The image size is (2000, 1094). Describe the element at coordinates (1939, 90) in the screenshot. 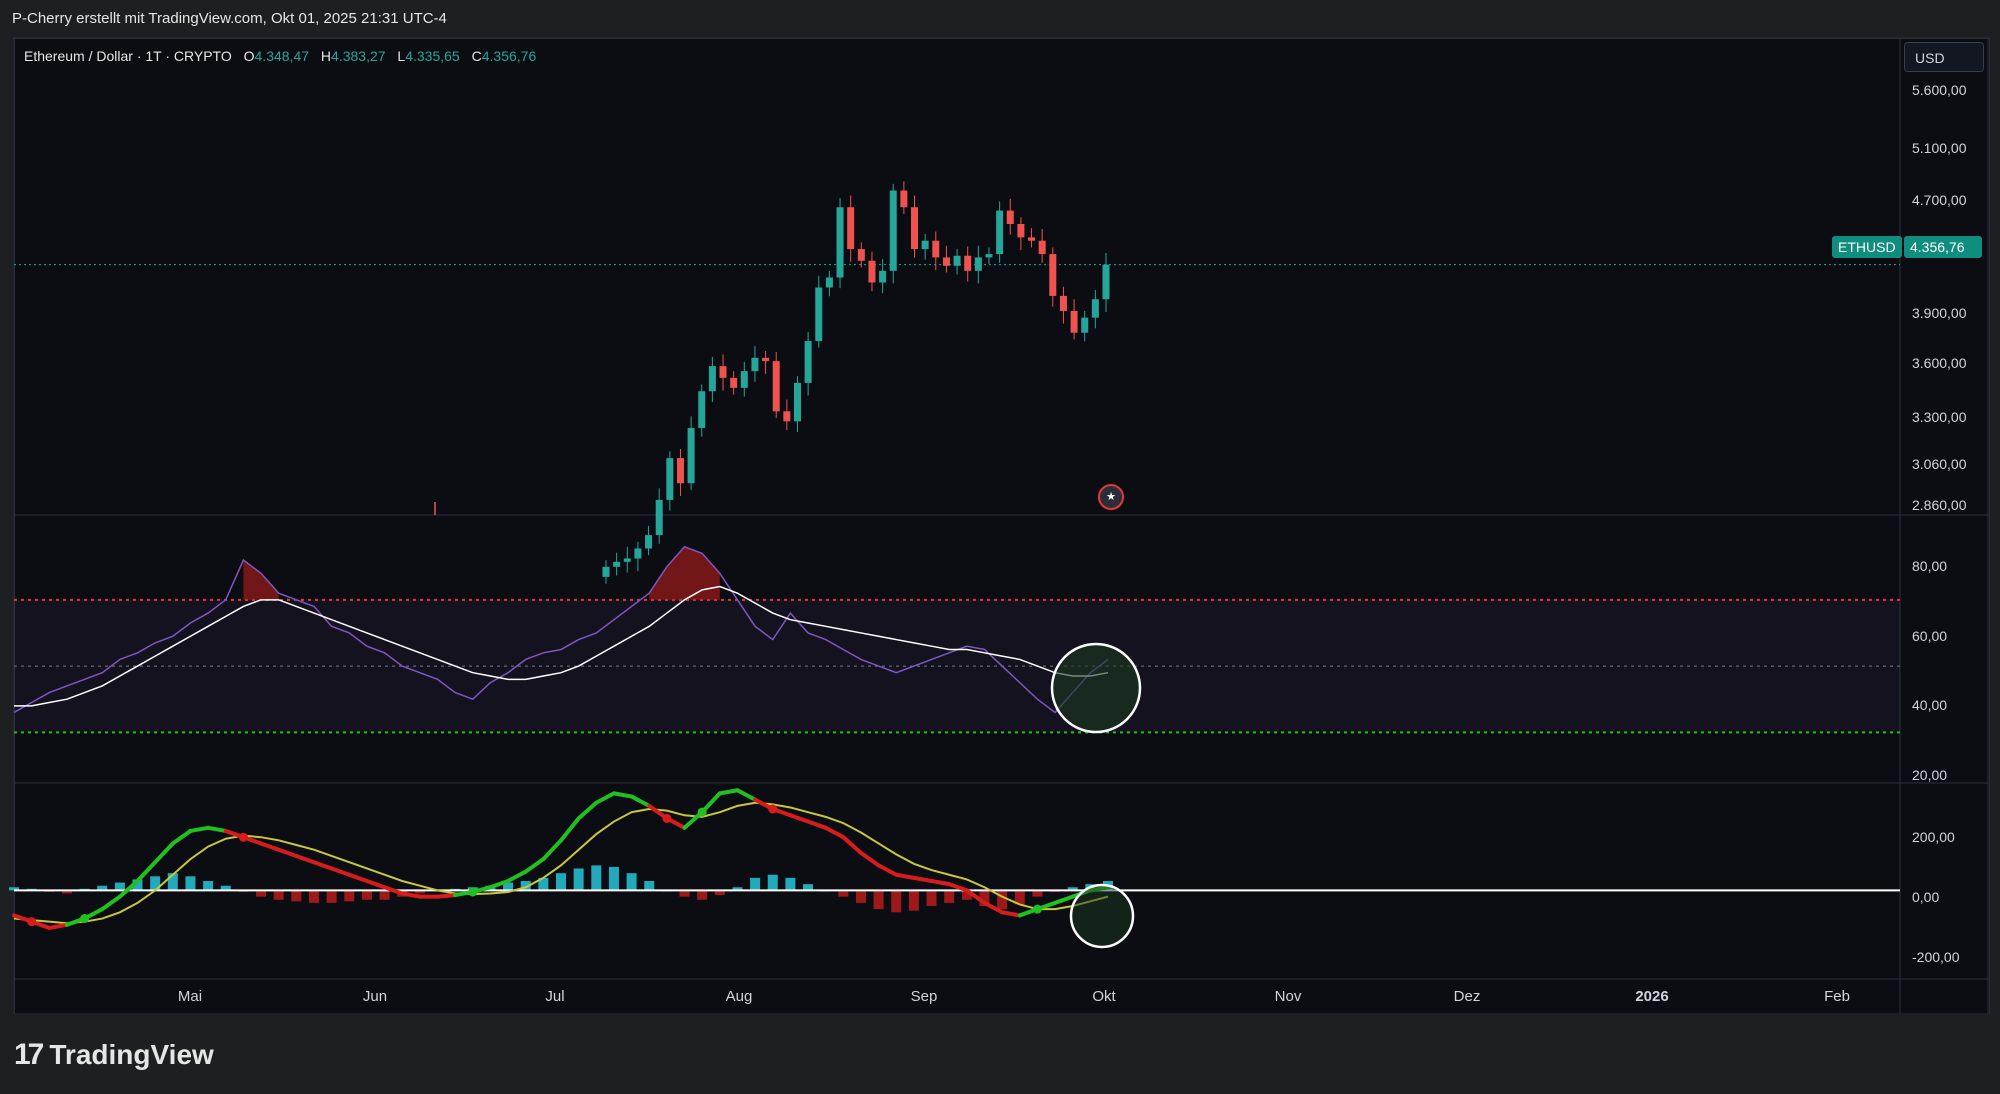

I see `price-axis-label: 5.600,00` at that location.